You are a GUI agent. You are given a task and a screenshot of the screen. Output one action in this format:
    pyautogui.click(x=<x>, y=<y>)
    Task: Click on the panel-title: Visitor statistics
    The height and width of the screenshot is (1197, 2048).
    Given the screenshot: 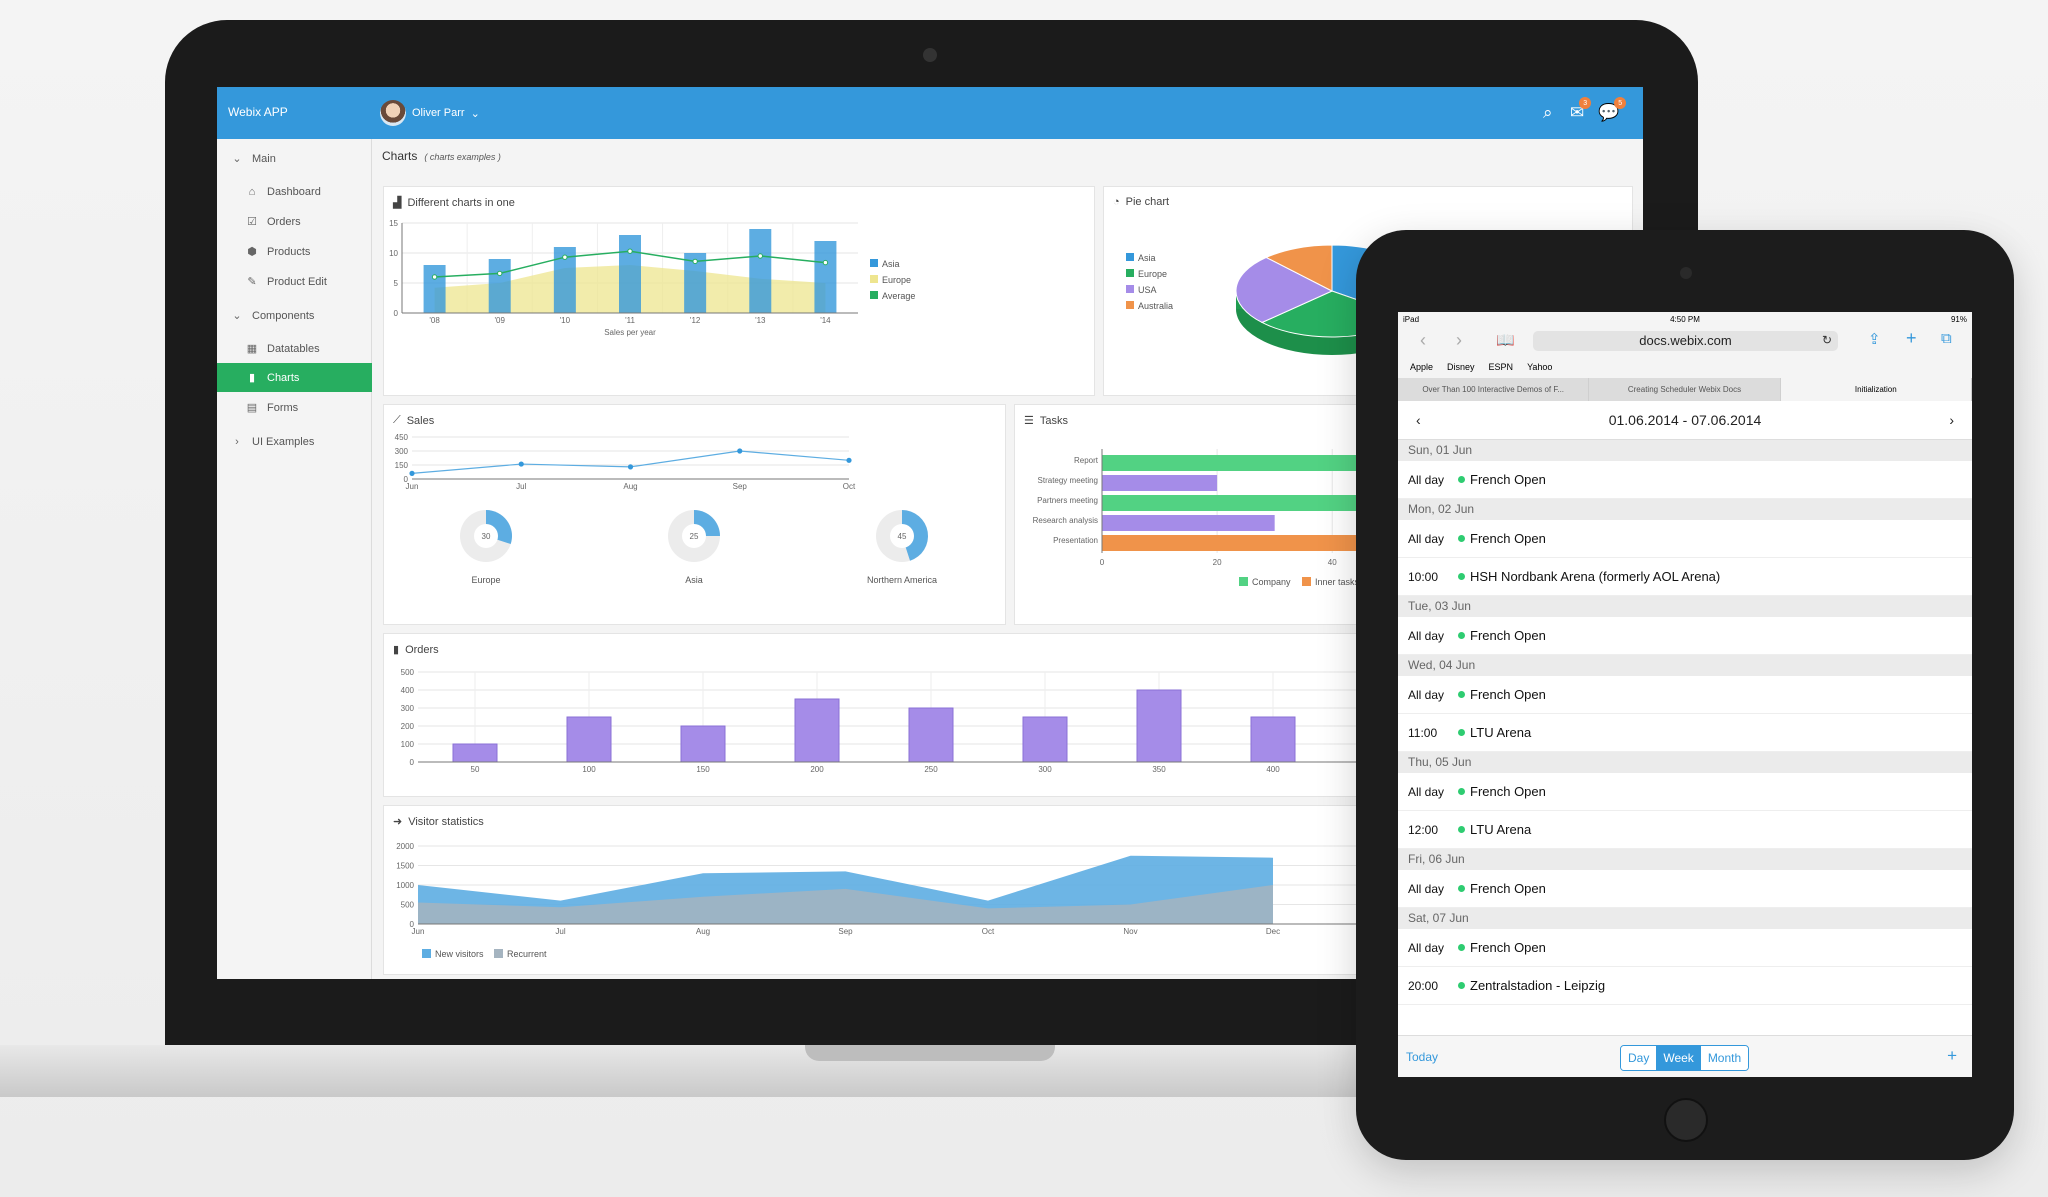 What is the action you would take?
    pyautogui.click(x=446, y=821)
    